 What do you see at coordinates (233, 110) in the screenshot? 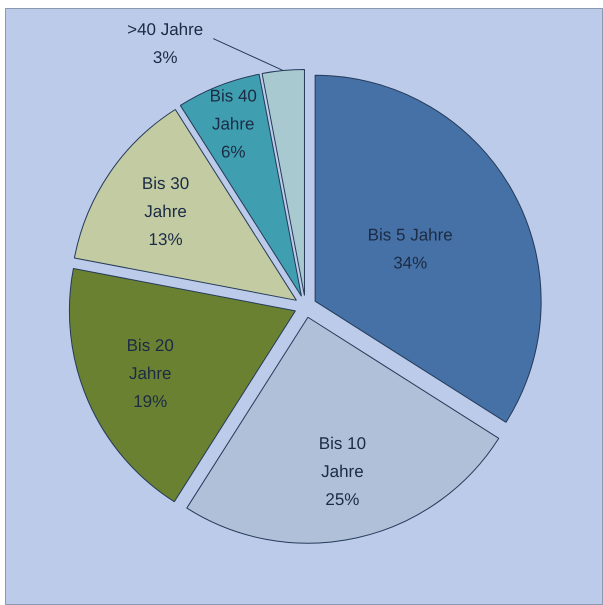
I see `slice-label: Bis 40 Jahre` at bounding box center [233, 110].